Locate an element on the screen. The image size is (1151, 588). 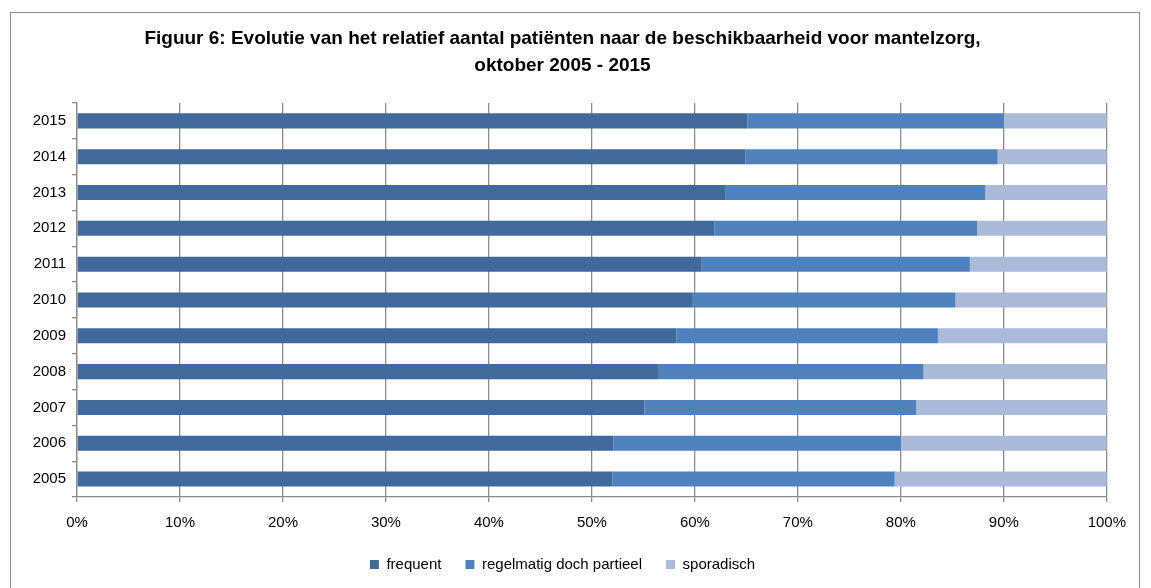
y-tick-label: 2011 is located at coordinates (49, 263).